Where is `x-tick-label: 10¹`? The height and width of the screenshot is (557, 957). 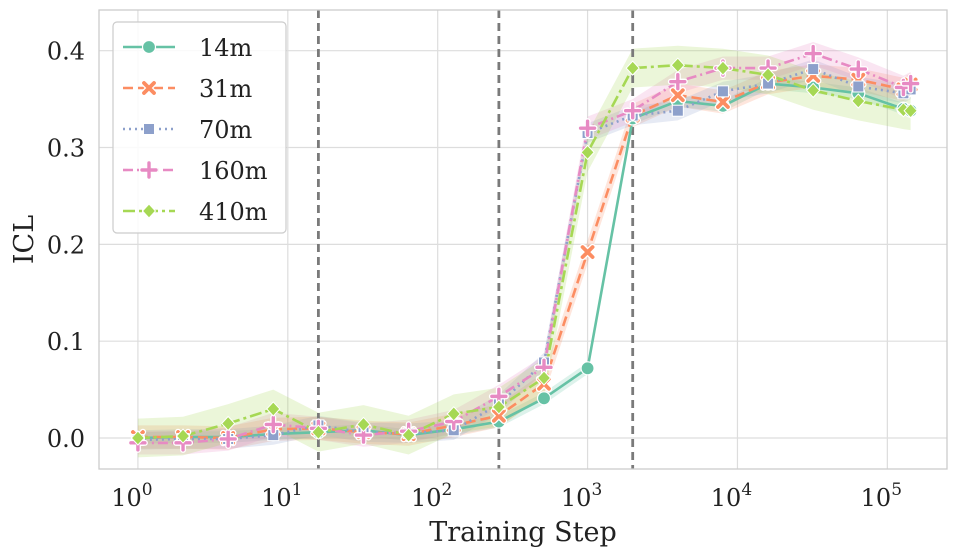 x-tick-label: 10¹ is located at coordinates (281, 496).